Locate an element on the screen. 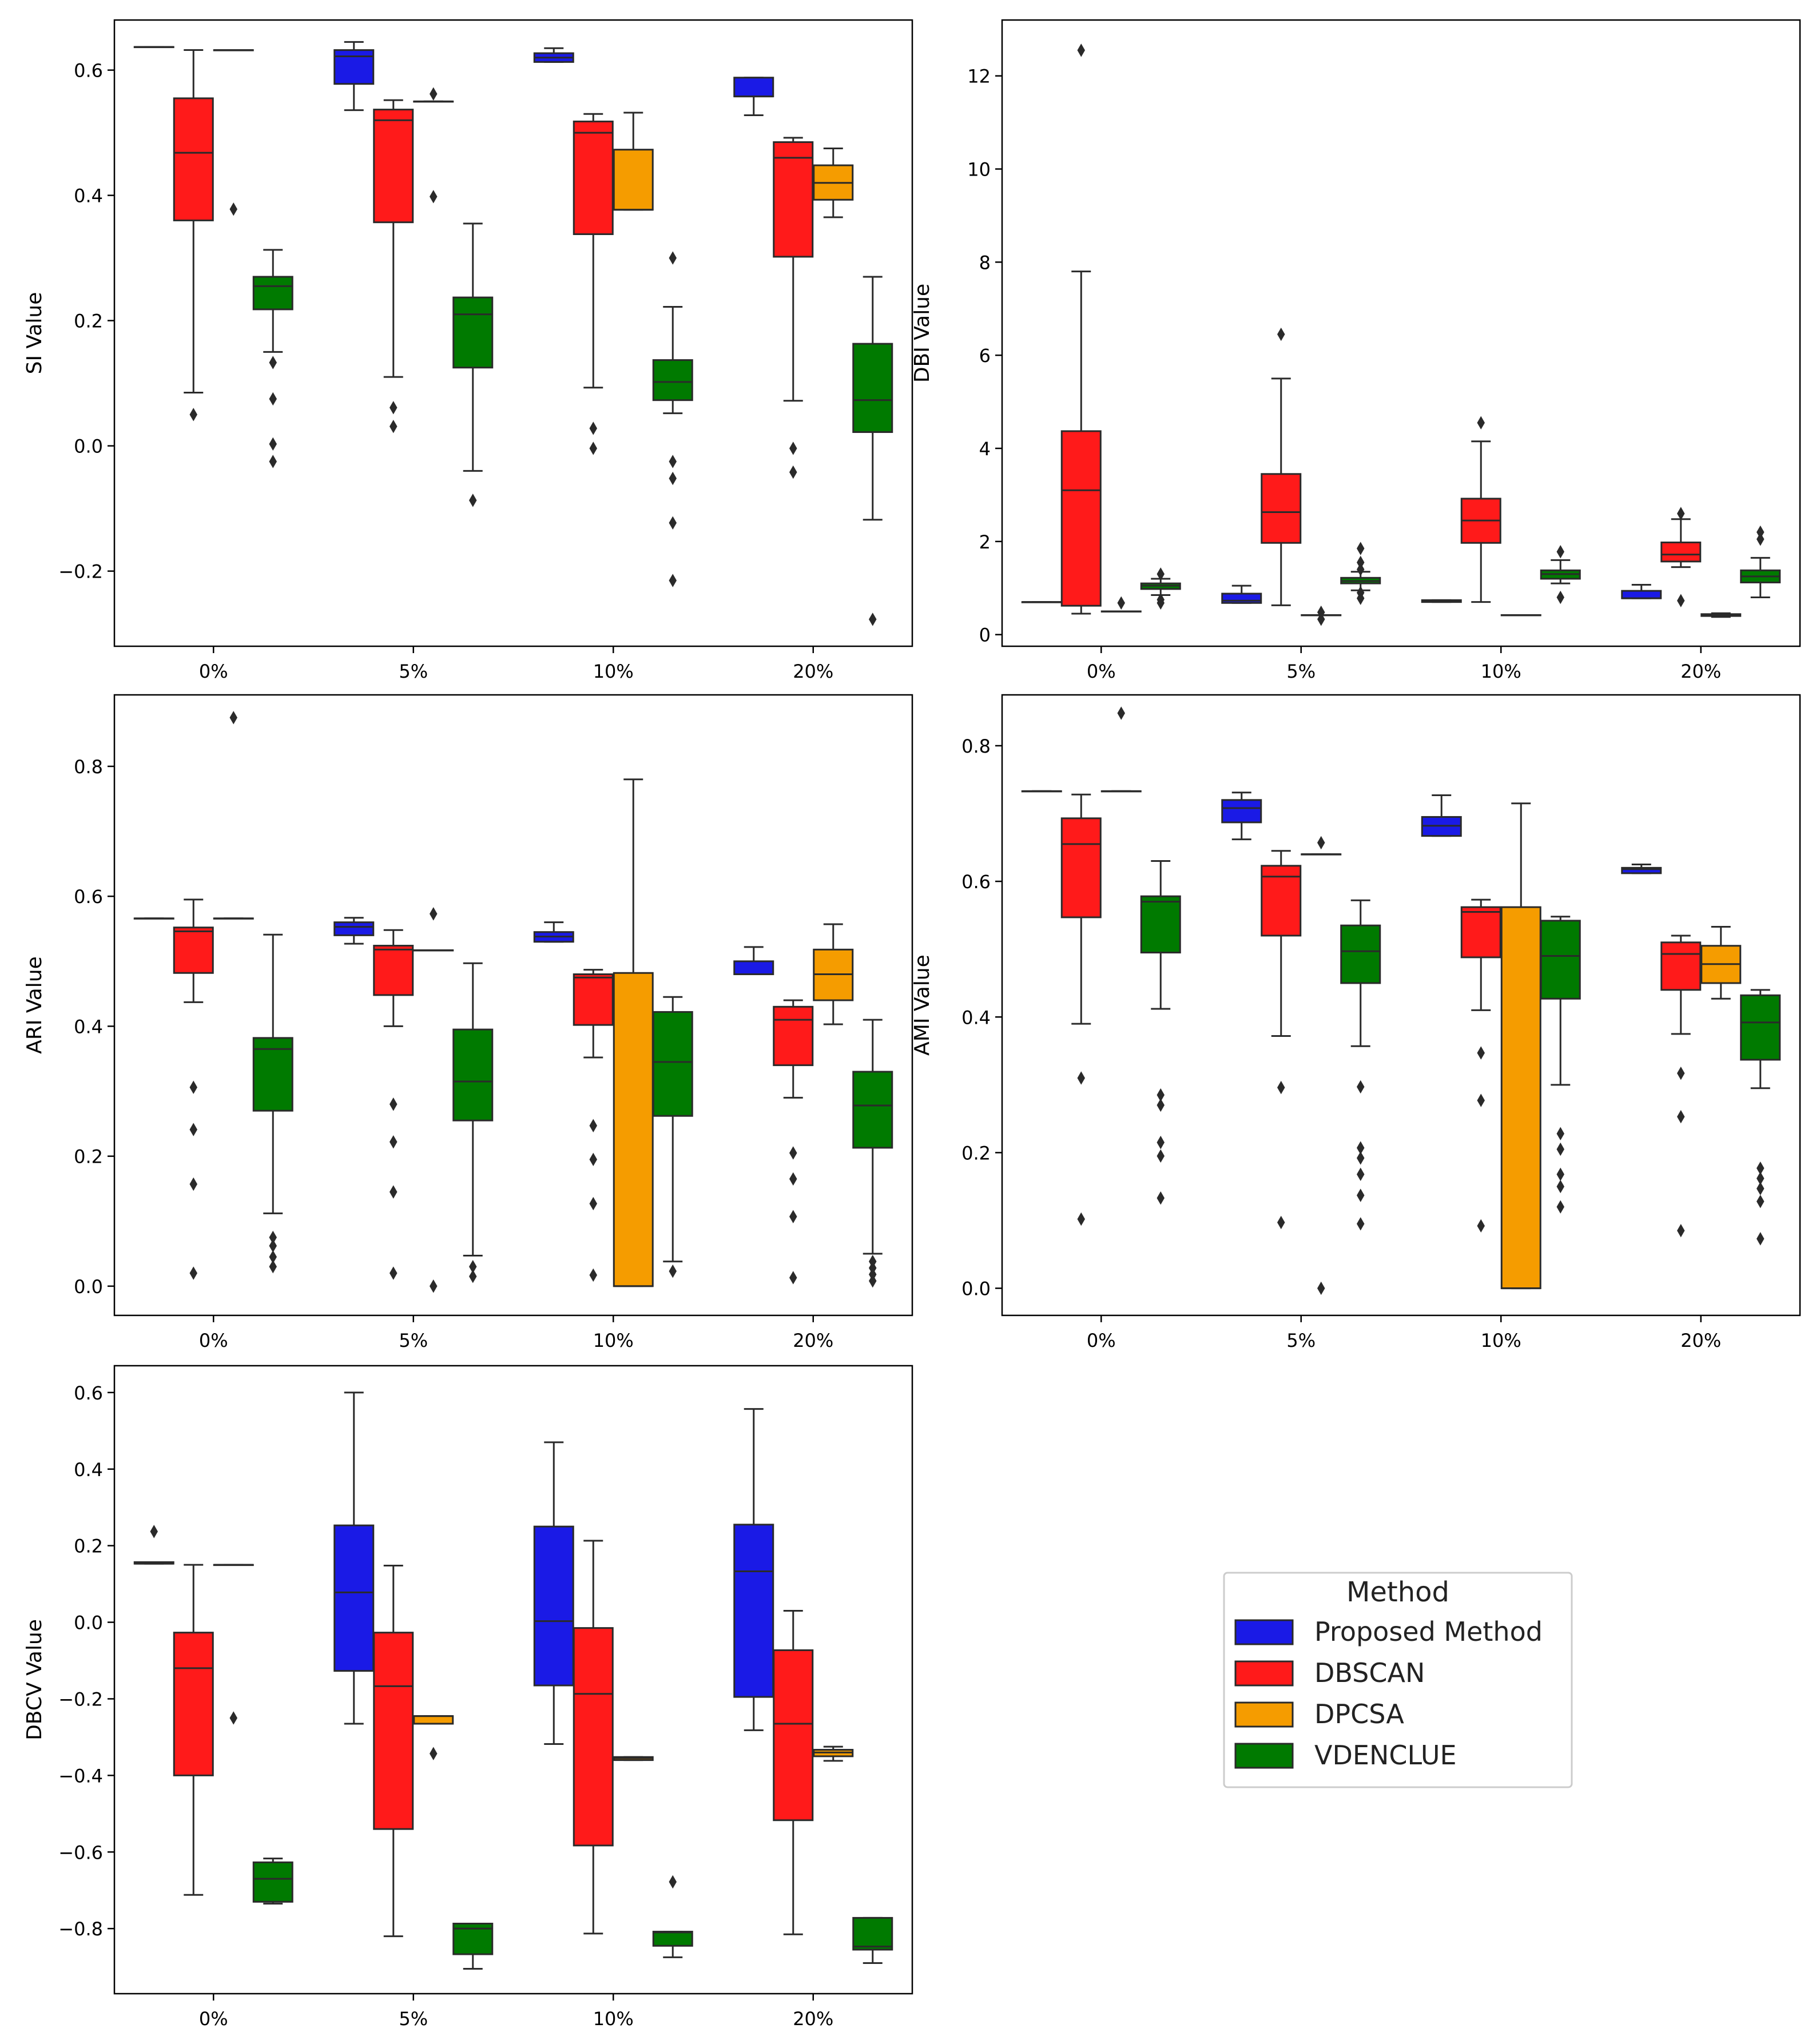 The height and width of the screenshot is (2044, 1820). y-axis-label: DBCV Value is located at coordinates (35, 1679).